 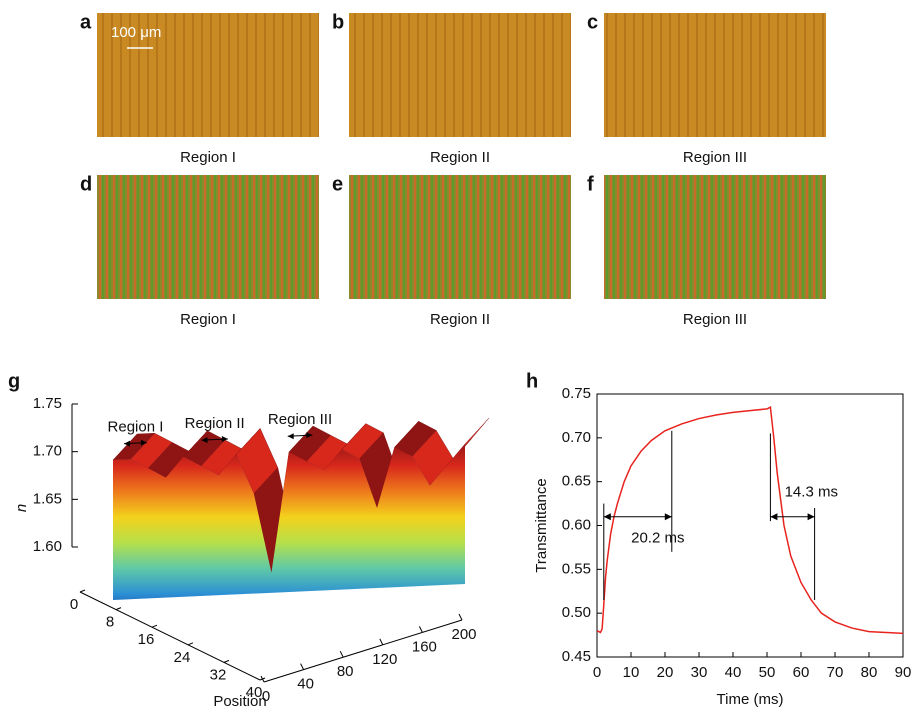 What do you see at coordinates (576, 437) in the screenshot?
I see `y-tick-label: 0.70` at bounding box center [576, 437].